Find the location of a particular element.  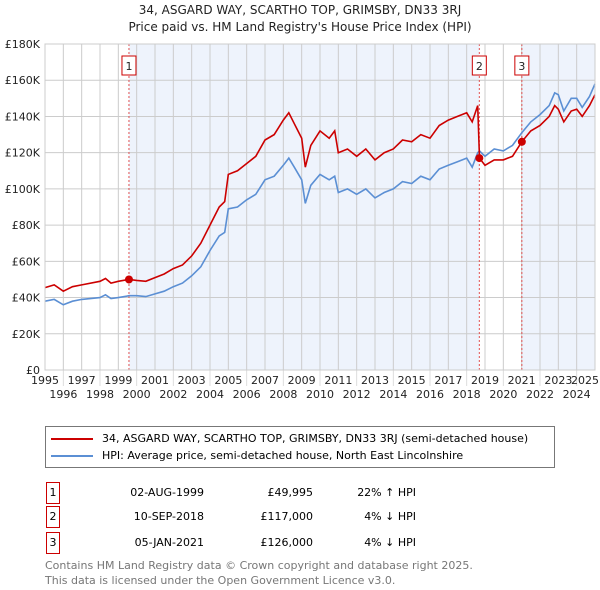

x-tick-label: 2001 is located at coordinates (155, 380).